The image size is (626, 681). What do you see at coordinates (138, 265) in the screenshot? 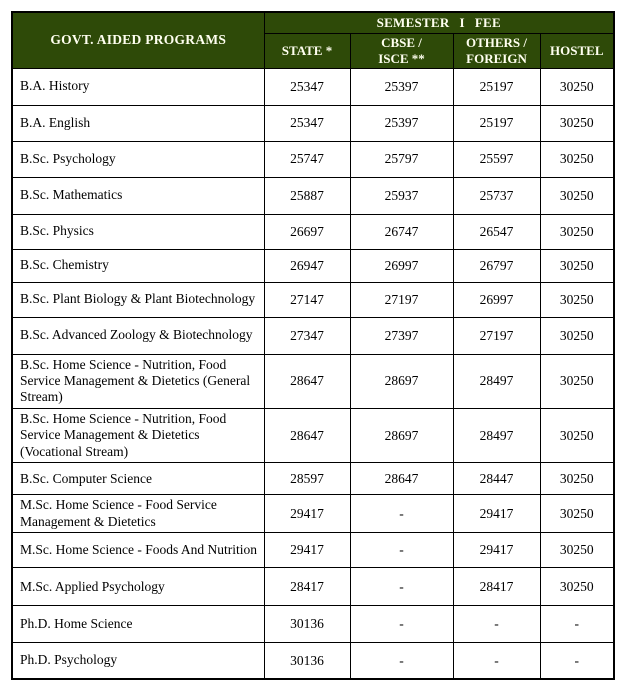
I see `program-name-cell: B.Sc. Chemistry` at bounding box center [138, 265].